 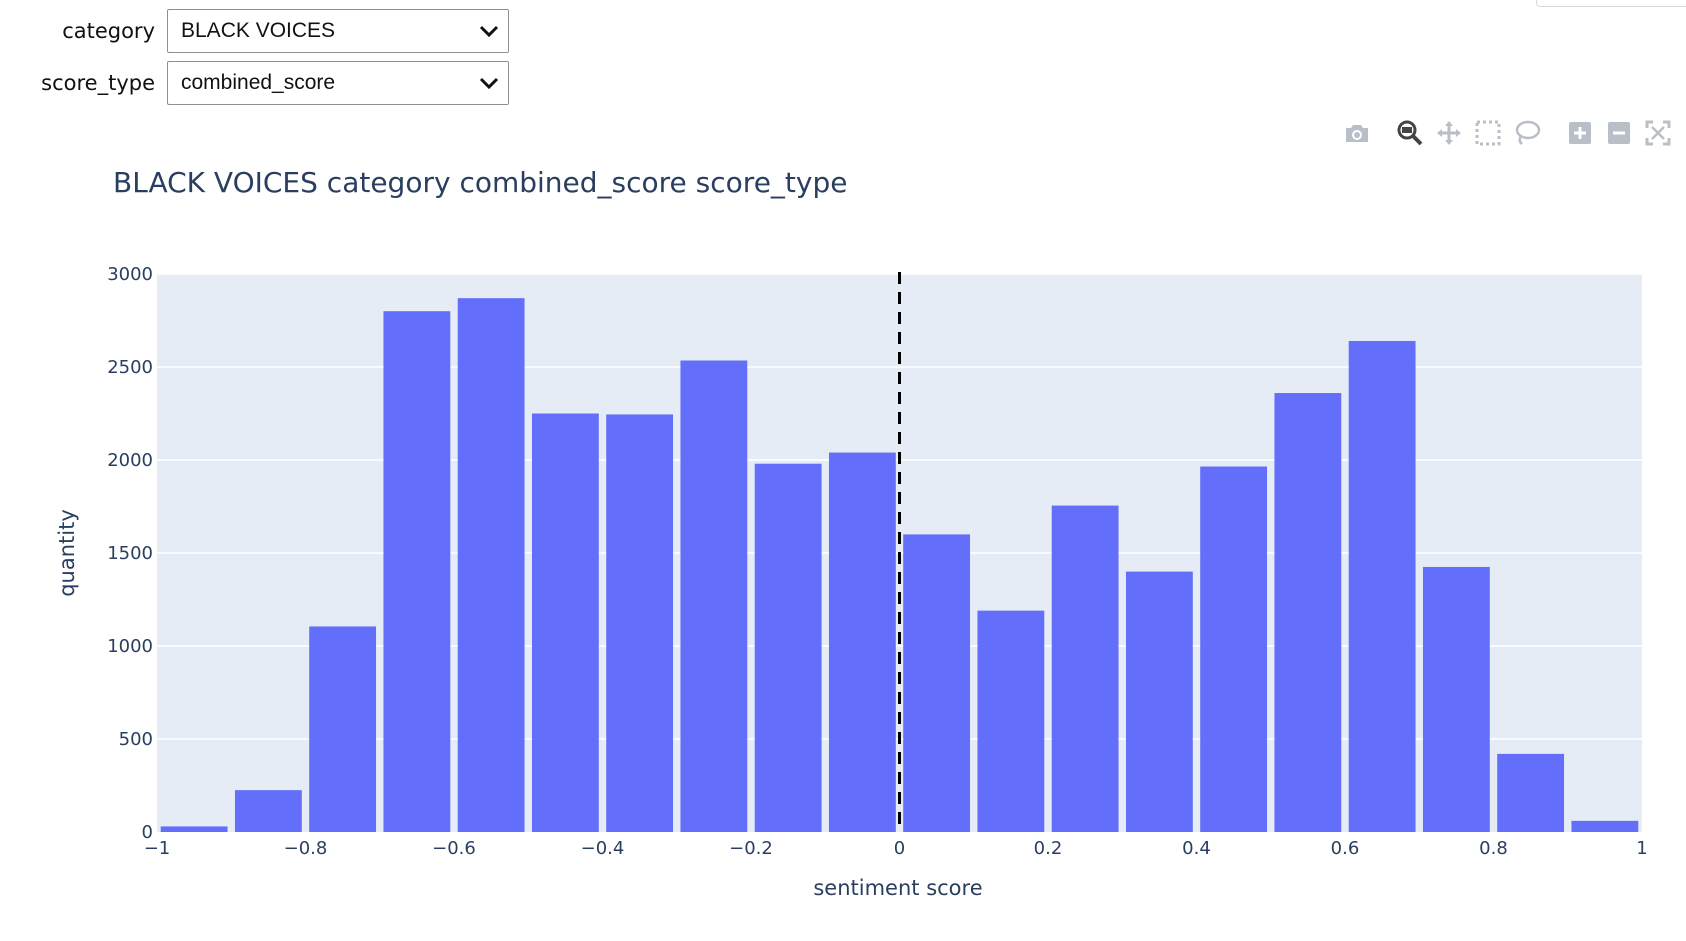 I want to click on score-type-label: score_type, so click(x=98, y=83).